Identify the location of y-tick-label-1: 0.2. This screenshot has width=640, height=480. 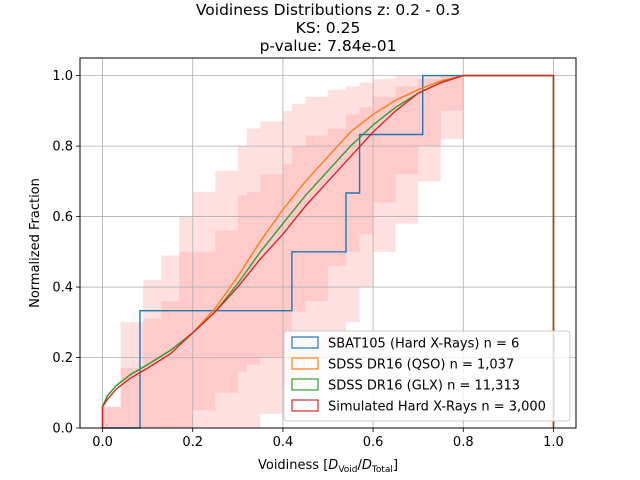
(62, 358).